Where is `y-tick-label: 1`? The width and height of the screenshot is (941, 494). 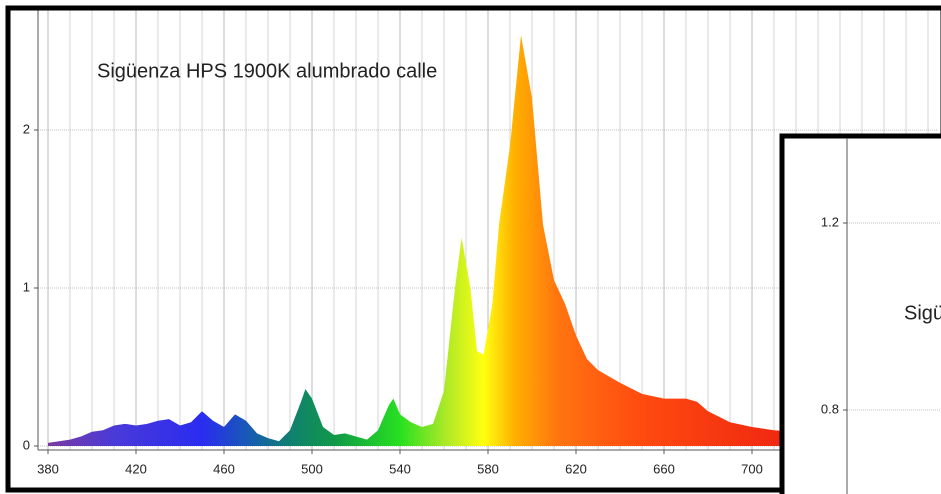 y-tick-label: 1 is located at coordinates (26, 286).